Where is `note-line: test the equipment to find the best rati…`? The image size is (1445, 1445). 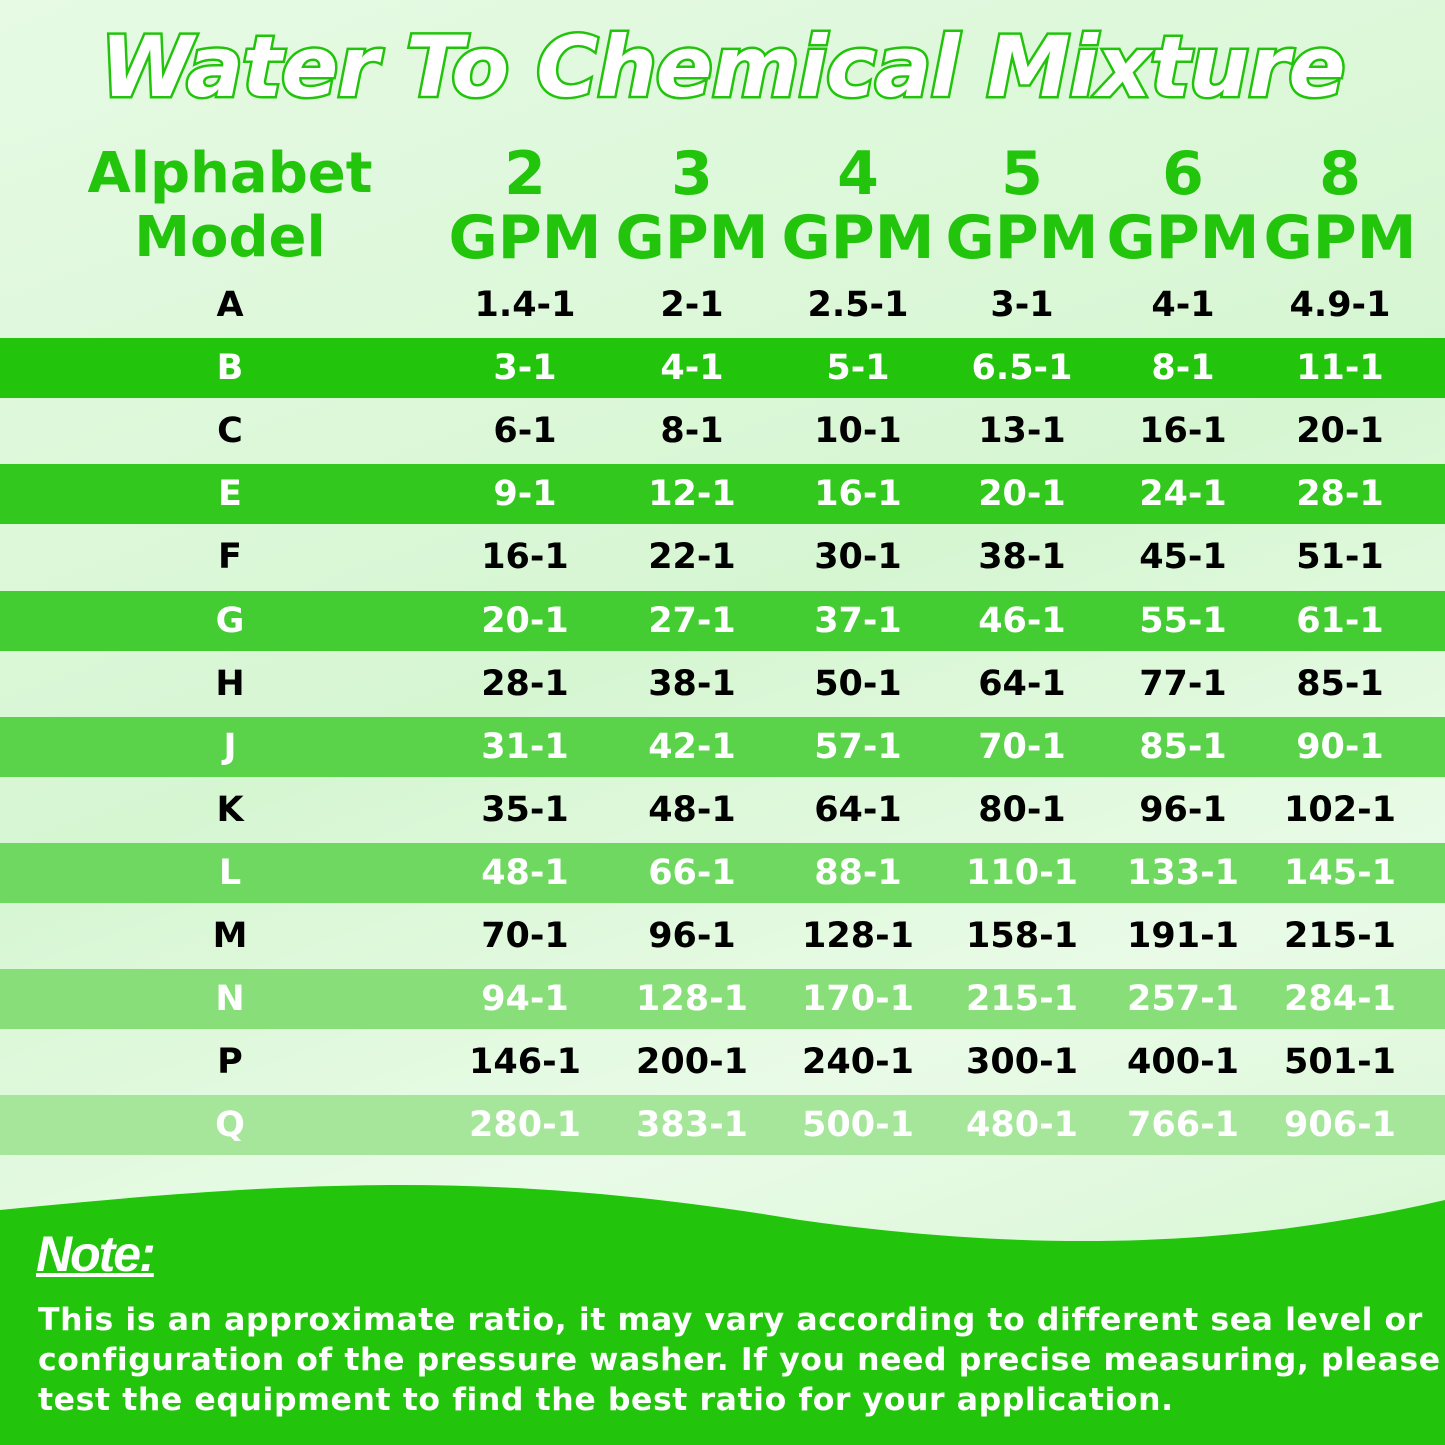
note-line: test the equipment to find the best rati… is located at coordinates (606, 1400).